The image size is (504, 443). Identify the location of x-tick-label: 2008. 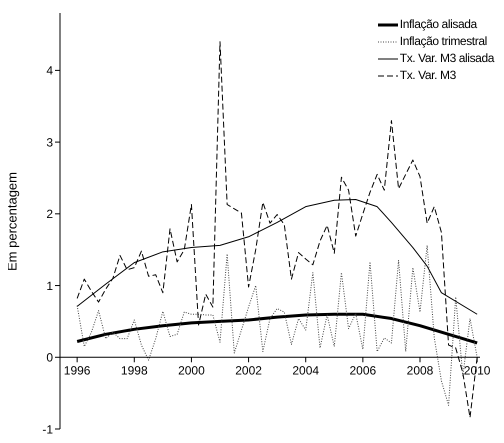
(420, 370).